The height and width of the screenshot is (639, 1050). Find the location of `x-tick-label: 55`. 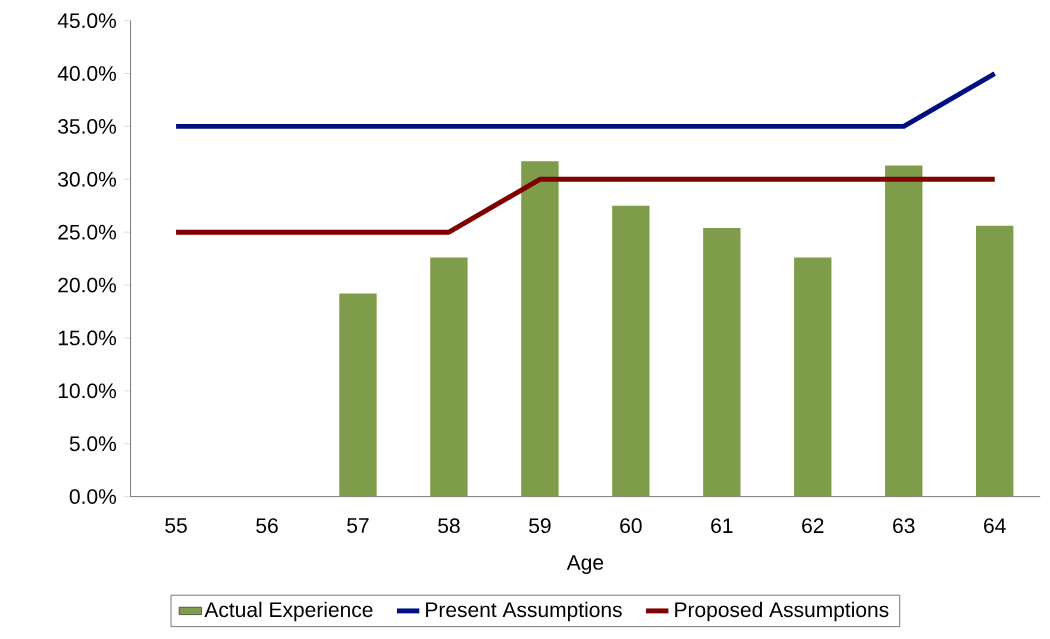

x-tick-label: 55 is located at coordinates (176, 525).